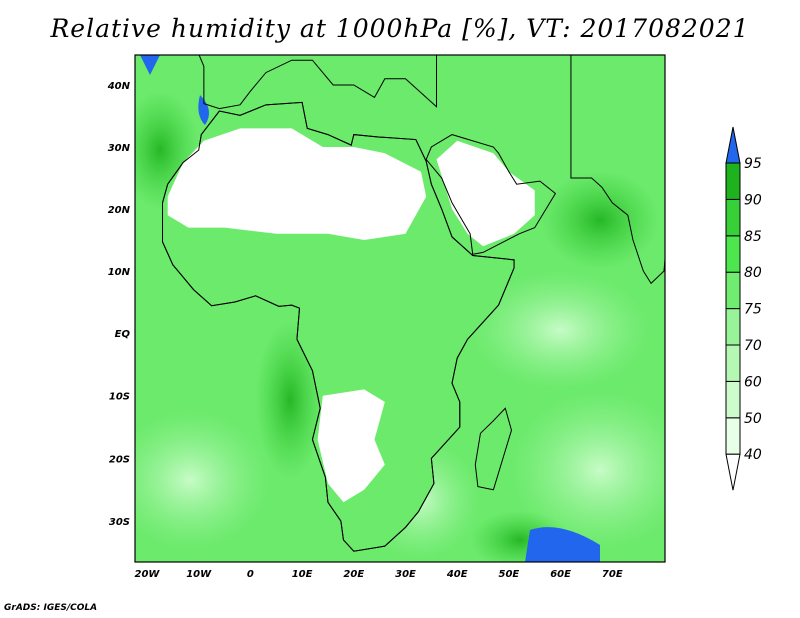 This screenshot has width=800, height=618. I want to click on colorbar-label: 95, so click(753, 164).